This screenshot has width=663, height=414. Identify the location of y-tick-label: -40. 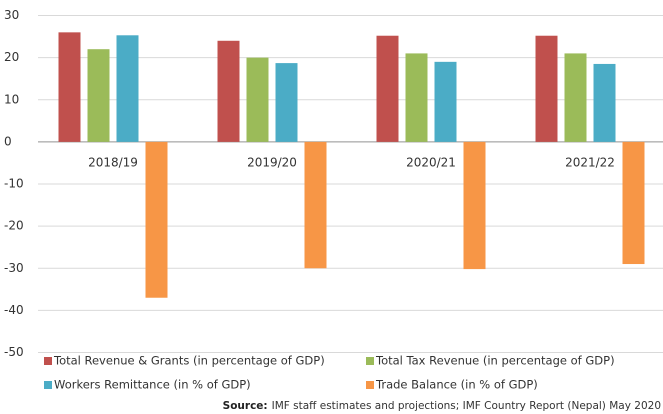
(14, 310).